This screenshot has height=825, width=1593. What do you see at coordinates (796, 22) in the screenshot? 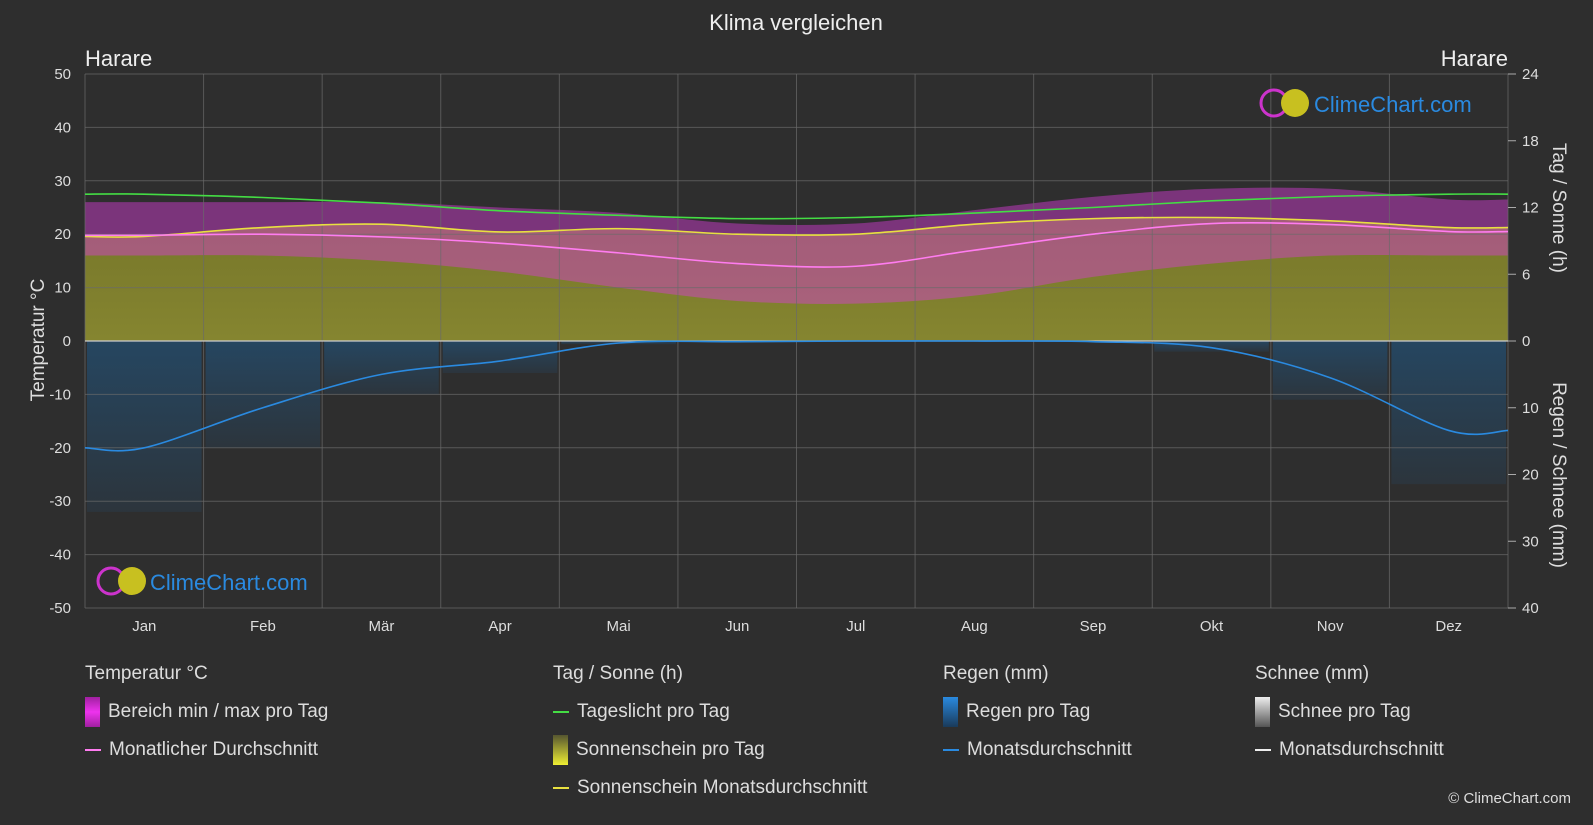
I see `chart-title: Klima vergleichen` at bounding box center [796, 22].